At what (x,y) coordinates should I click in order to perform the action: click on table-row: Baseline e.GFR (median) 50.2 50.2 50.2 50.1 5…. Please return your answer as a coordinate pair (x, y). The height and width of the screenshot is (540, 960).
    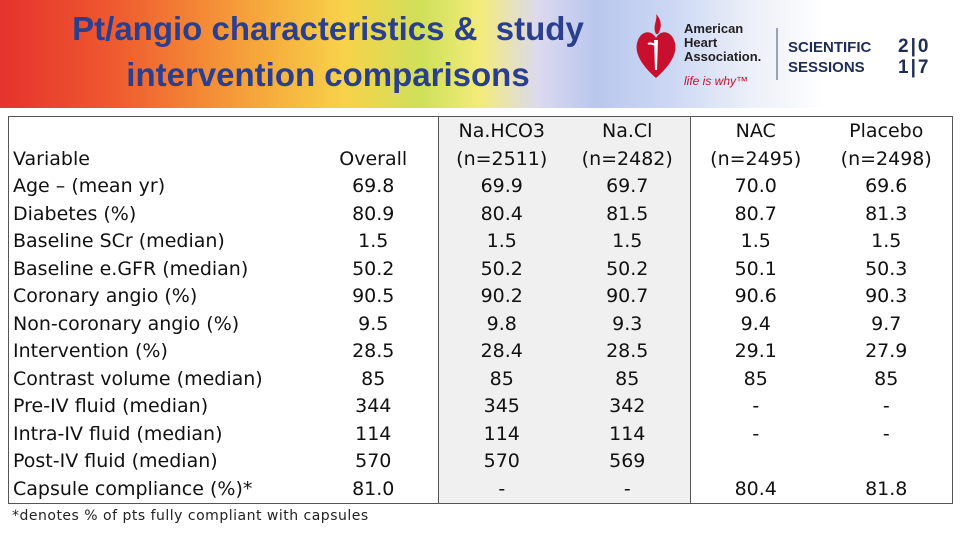
    Looking at the image, I should click on (480, 269).